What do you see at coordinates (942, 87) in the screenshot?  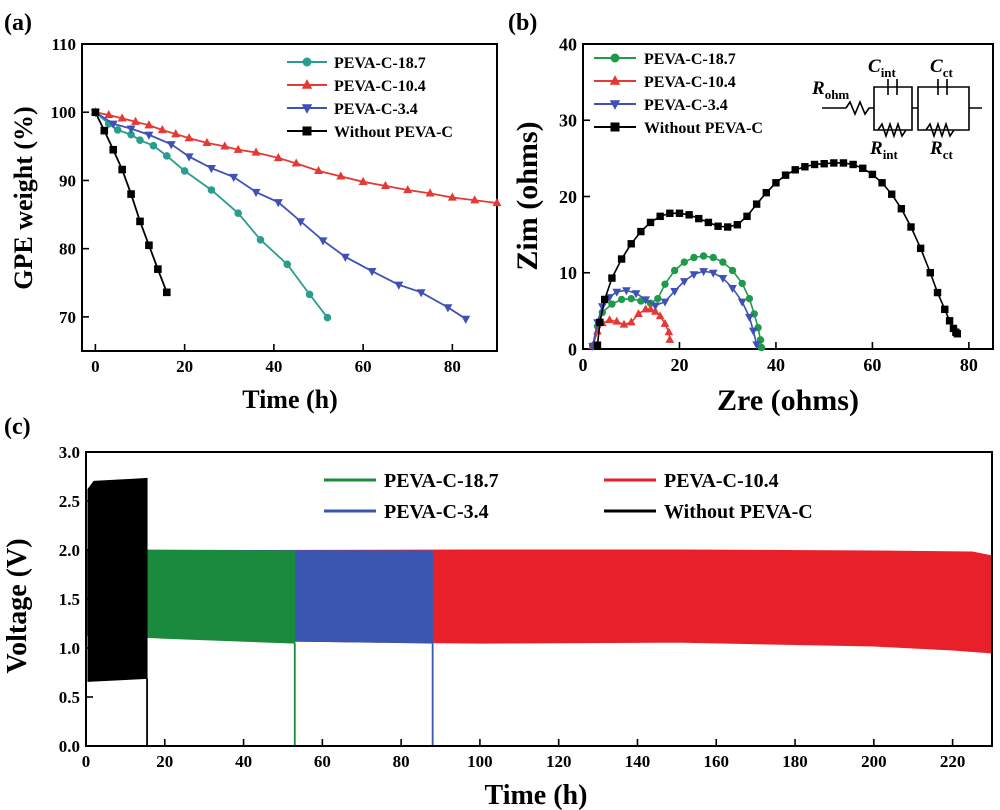 I see `c-ct-capacitor` at bounding box center [942, 87].